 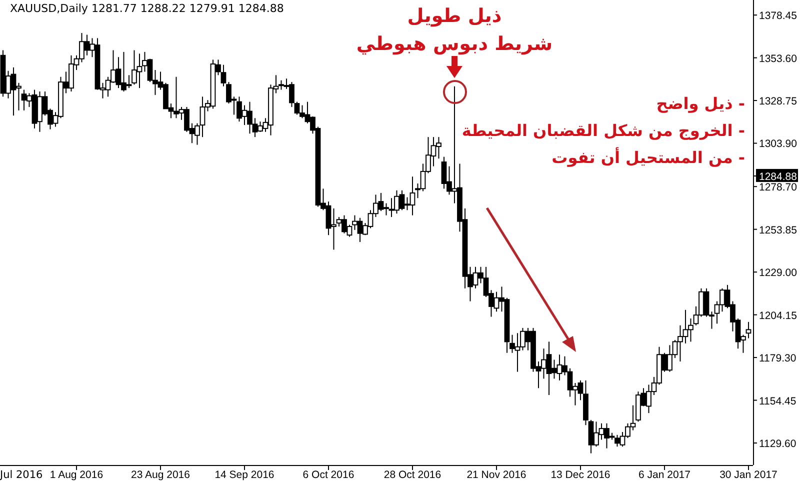 What do you see at coordinates (778, 273) in the screenshot?
I see `y-tick-label: 1229.00` at bounding box center [778, 273].